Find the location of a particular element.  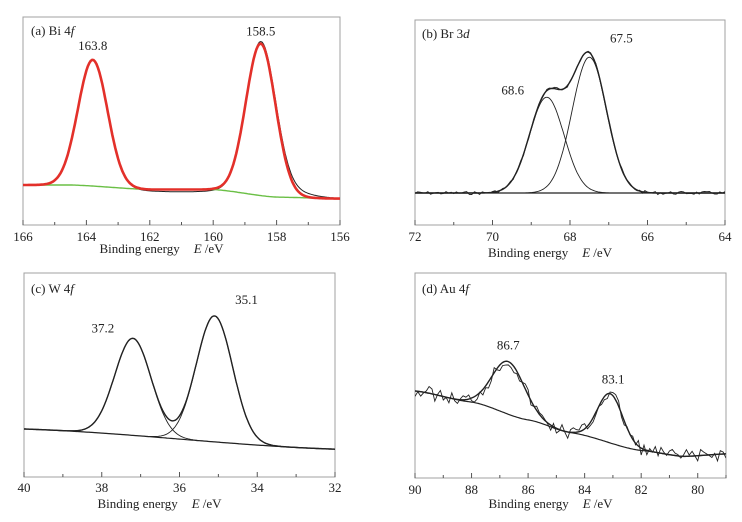

panel-title: (c) W 4f is located at coordinates (53, 288).